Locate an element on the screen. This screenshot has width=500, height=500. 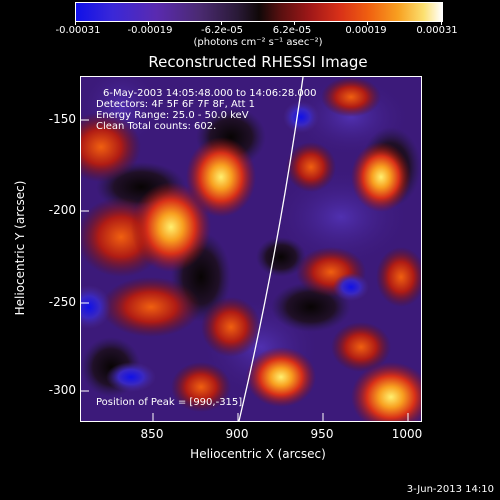
colorbar is located at coordinates (259, 12).